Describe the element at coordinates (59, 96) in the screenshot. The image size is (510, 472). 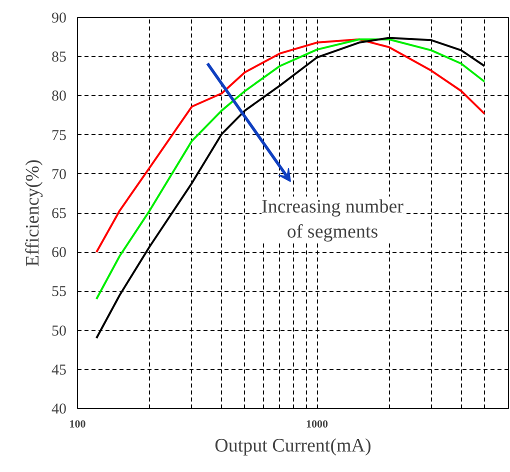
I see `y-tick-label: 80` at that location.